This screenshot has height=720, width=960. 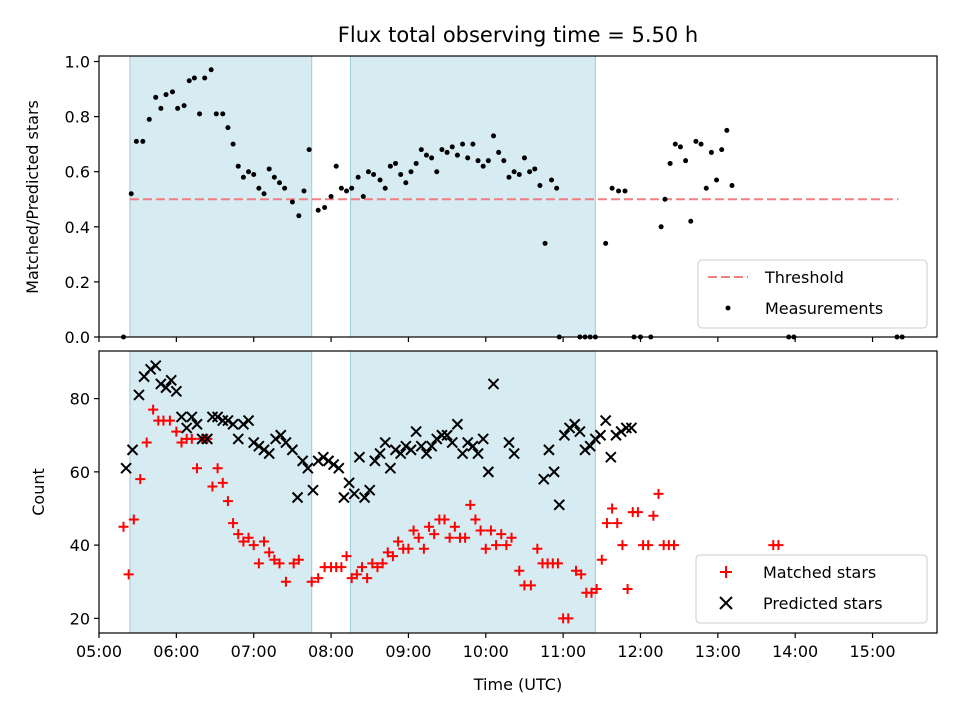 I want to click on x-tick-label: 10:00, so click(x=486, y=651).